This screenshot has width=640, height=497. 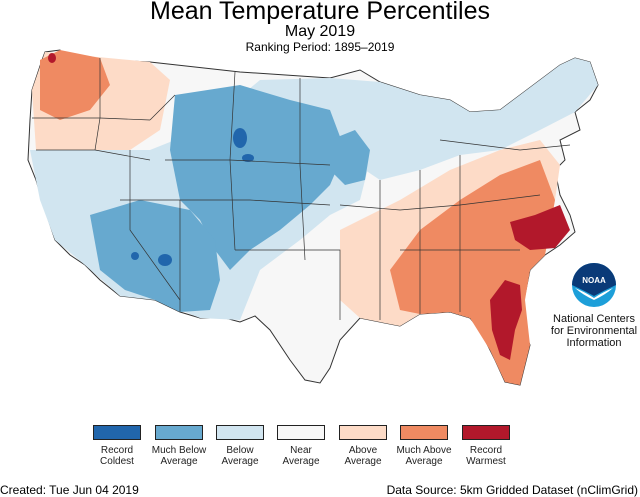 What do you see at coordinates (464, 119) in the screenshot?
I see `region-below-north-east` at bounding box center [464, 119].